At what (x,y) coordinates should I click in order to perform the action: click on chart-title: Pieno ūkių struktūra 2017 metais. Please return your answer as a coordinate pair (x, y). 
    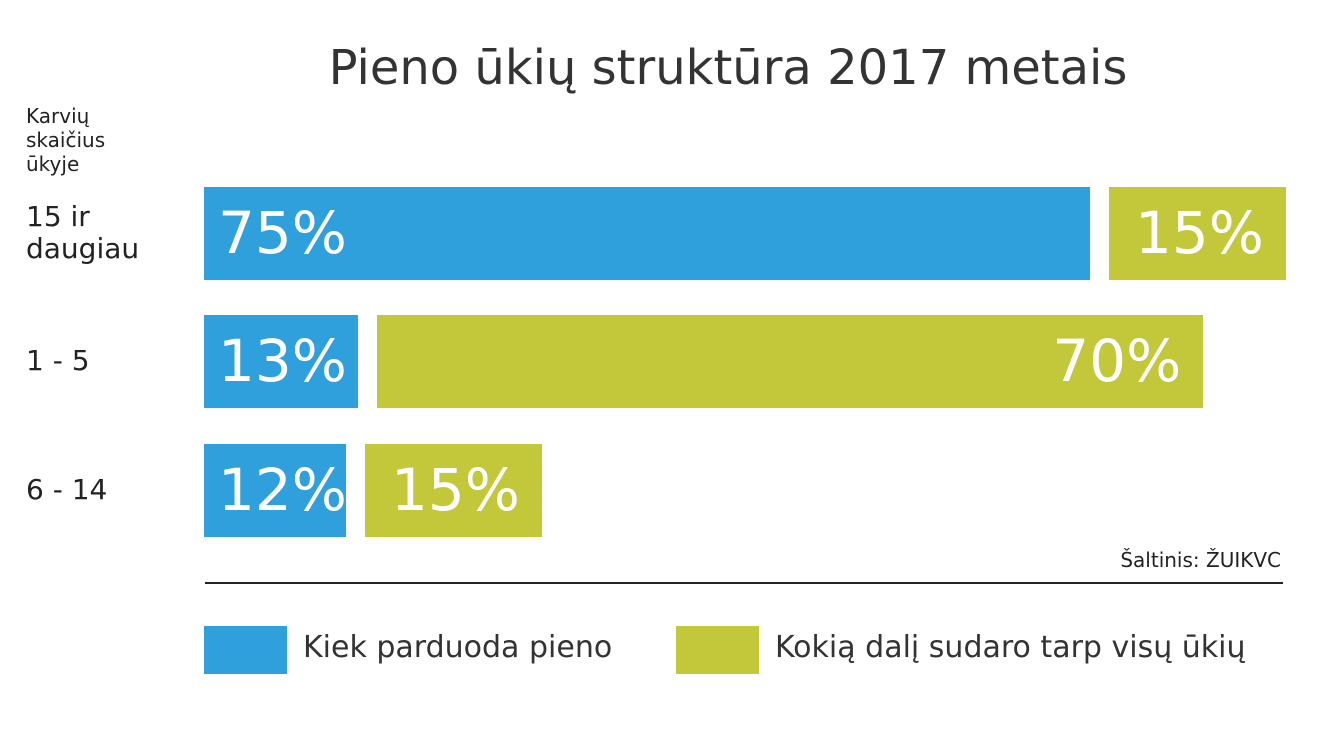
    Looking at the image, I should click on (728, 68).